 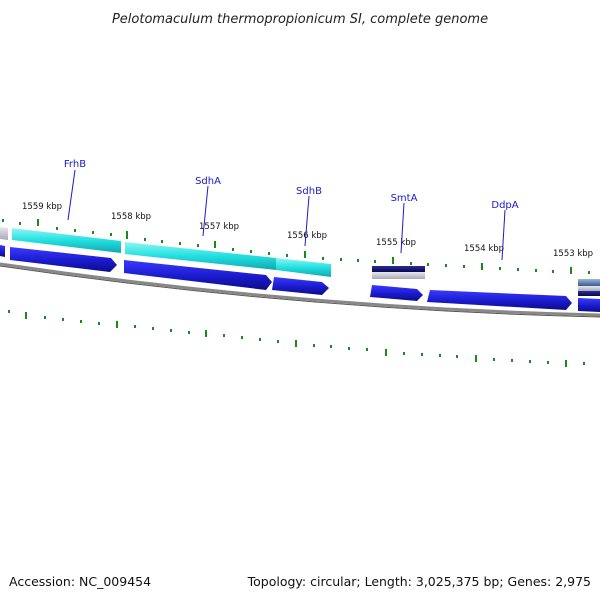 I want to click on gene-feature-grey-left, so click(x=4, y=233).